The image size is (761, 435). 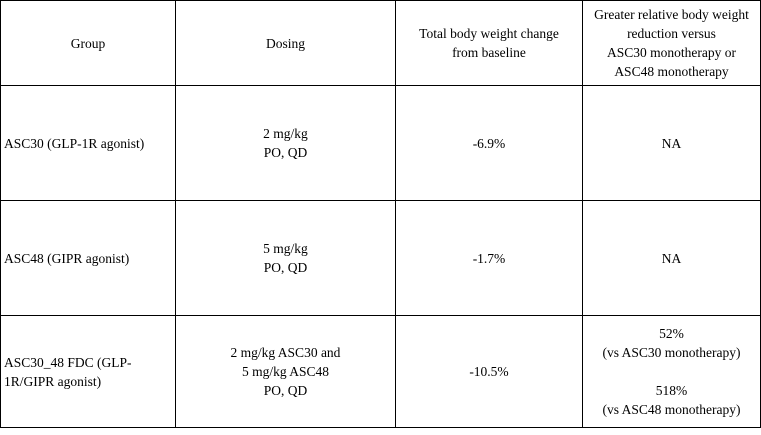 I want to click on cell-dosing: 5 mg/kg PO, QD, so click(x=285, y=258).